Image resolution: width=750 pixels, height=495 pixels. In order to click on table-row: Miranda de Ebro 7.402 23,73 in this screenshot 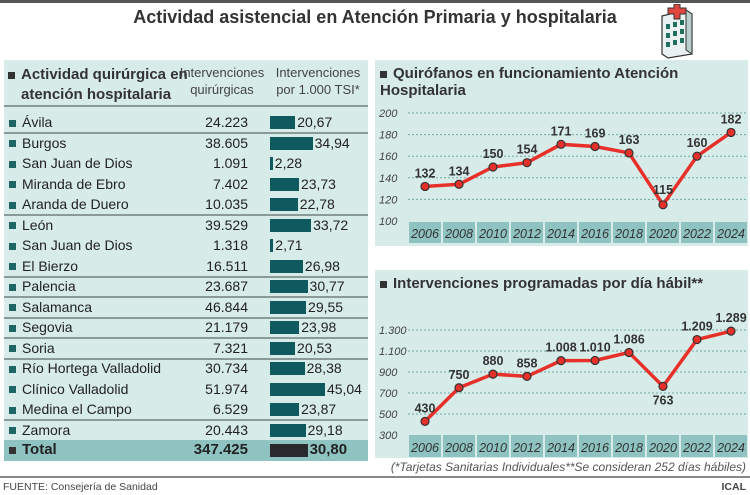, I will do `click(186, 184)`.